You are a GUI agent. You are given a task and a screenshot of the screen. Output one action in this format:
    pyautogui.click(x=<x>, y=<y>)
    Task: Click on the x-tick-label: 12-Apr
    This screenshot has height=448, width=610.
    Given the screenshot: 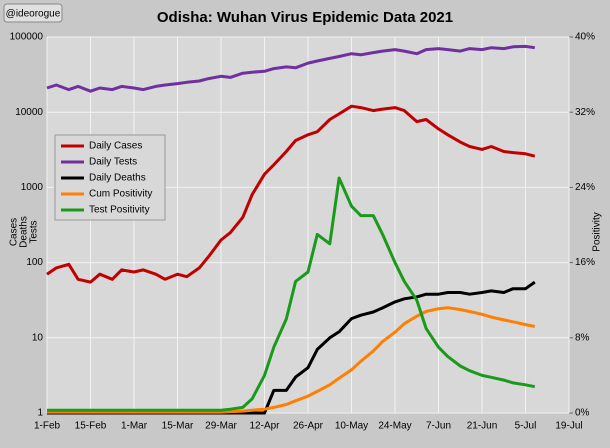 What is the action you would take?
    pyautogui.click(x=264, y=426)
    